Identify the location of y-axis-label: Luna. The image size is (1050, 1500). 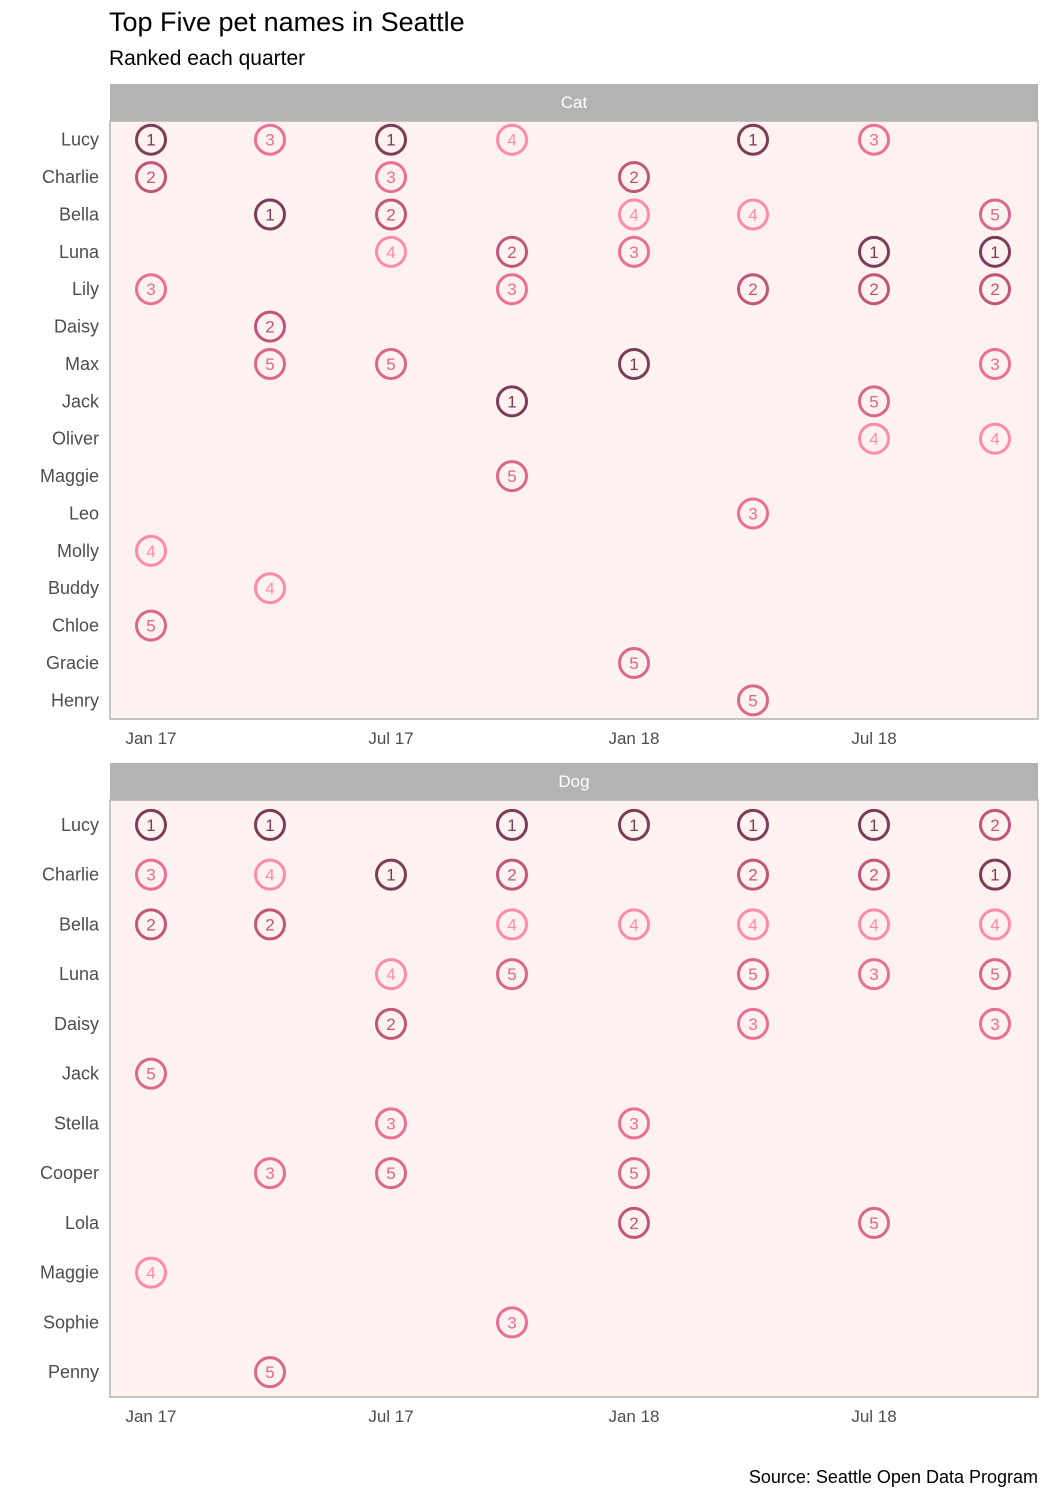
(79, 974).